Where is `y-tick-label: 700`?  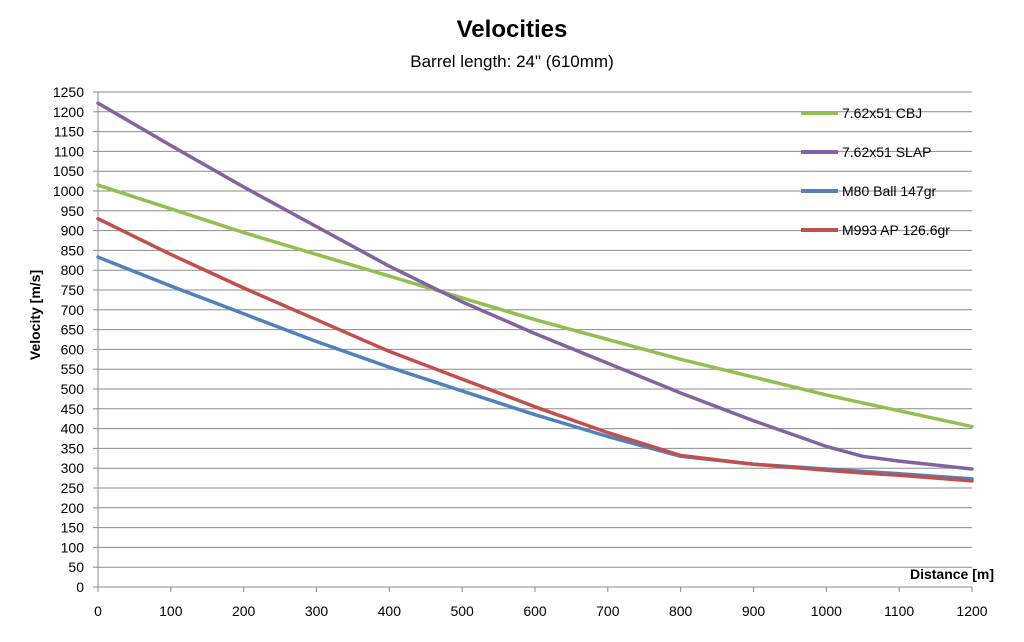 y-tick-label: 700 is located at coordinates (73, 310).